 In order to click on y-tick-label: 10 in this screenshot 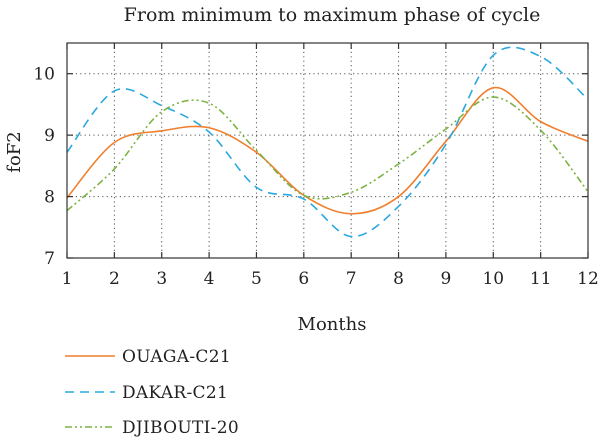, I will do `click(44, 75)`.